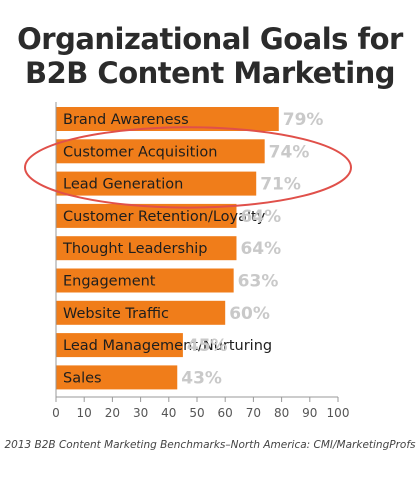 The height and width of the screenshot is (477, 420). I want to click on bar-category-label: Thought Leadership, so click(135, 249).